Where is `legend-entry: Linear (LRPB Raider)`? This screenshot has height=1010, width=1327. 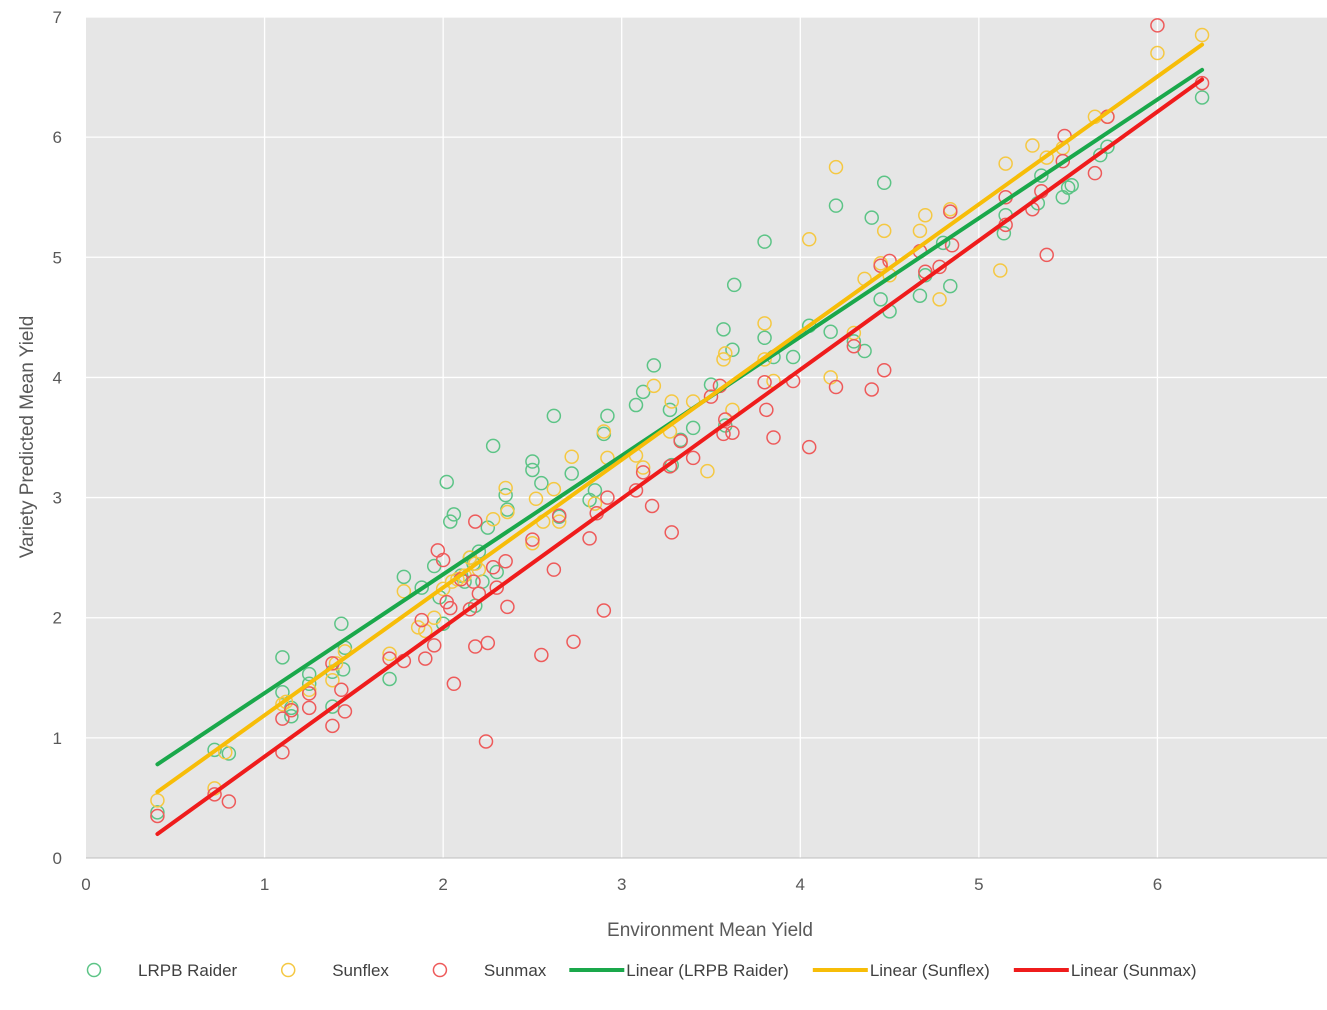 legend-entry: Linear (LRPB Raider) is located at coordinates (679, 970).